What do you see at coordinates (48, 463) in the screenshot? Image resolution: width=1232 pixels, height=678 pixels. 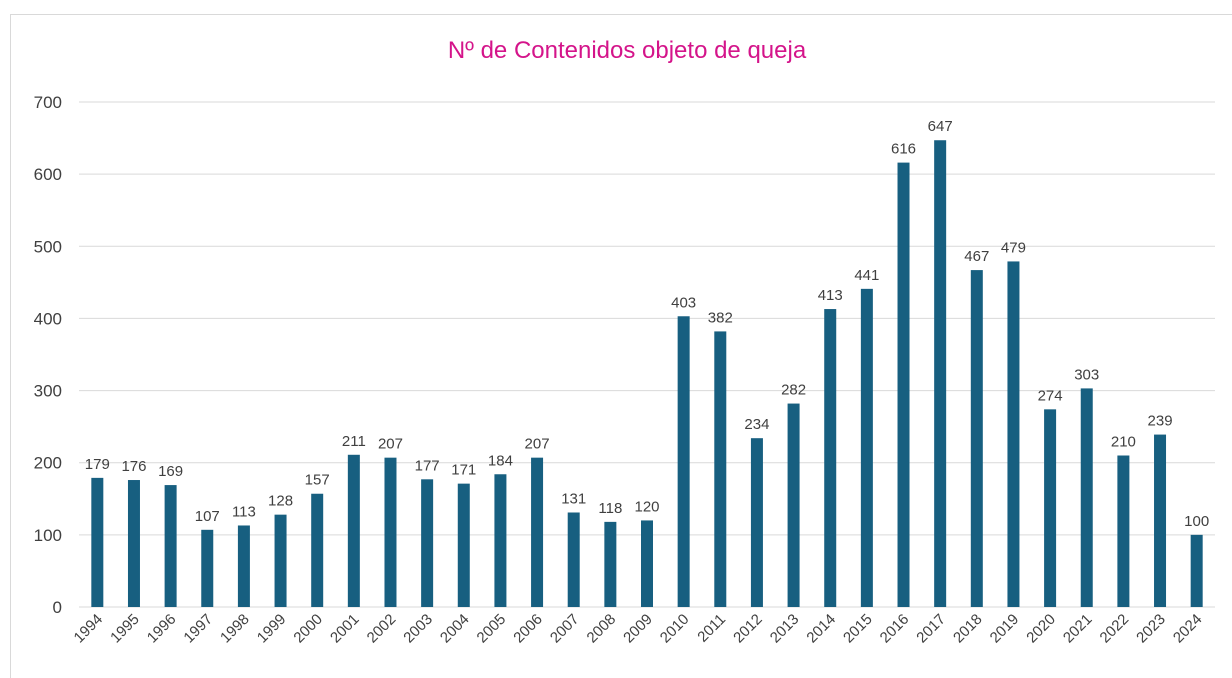 I see `y-tick-label: 200` at bounding box center [48, 463].